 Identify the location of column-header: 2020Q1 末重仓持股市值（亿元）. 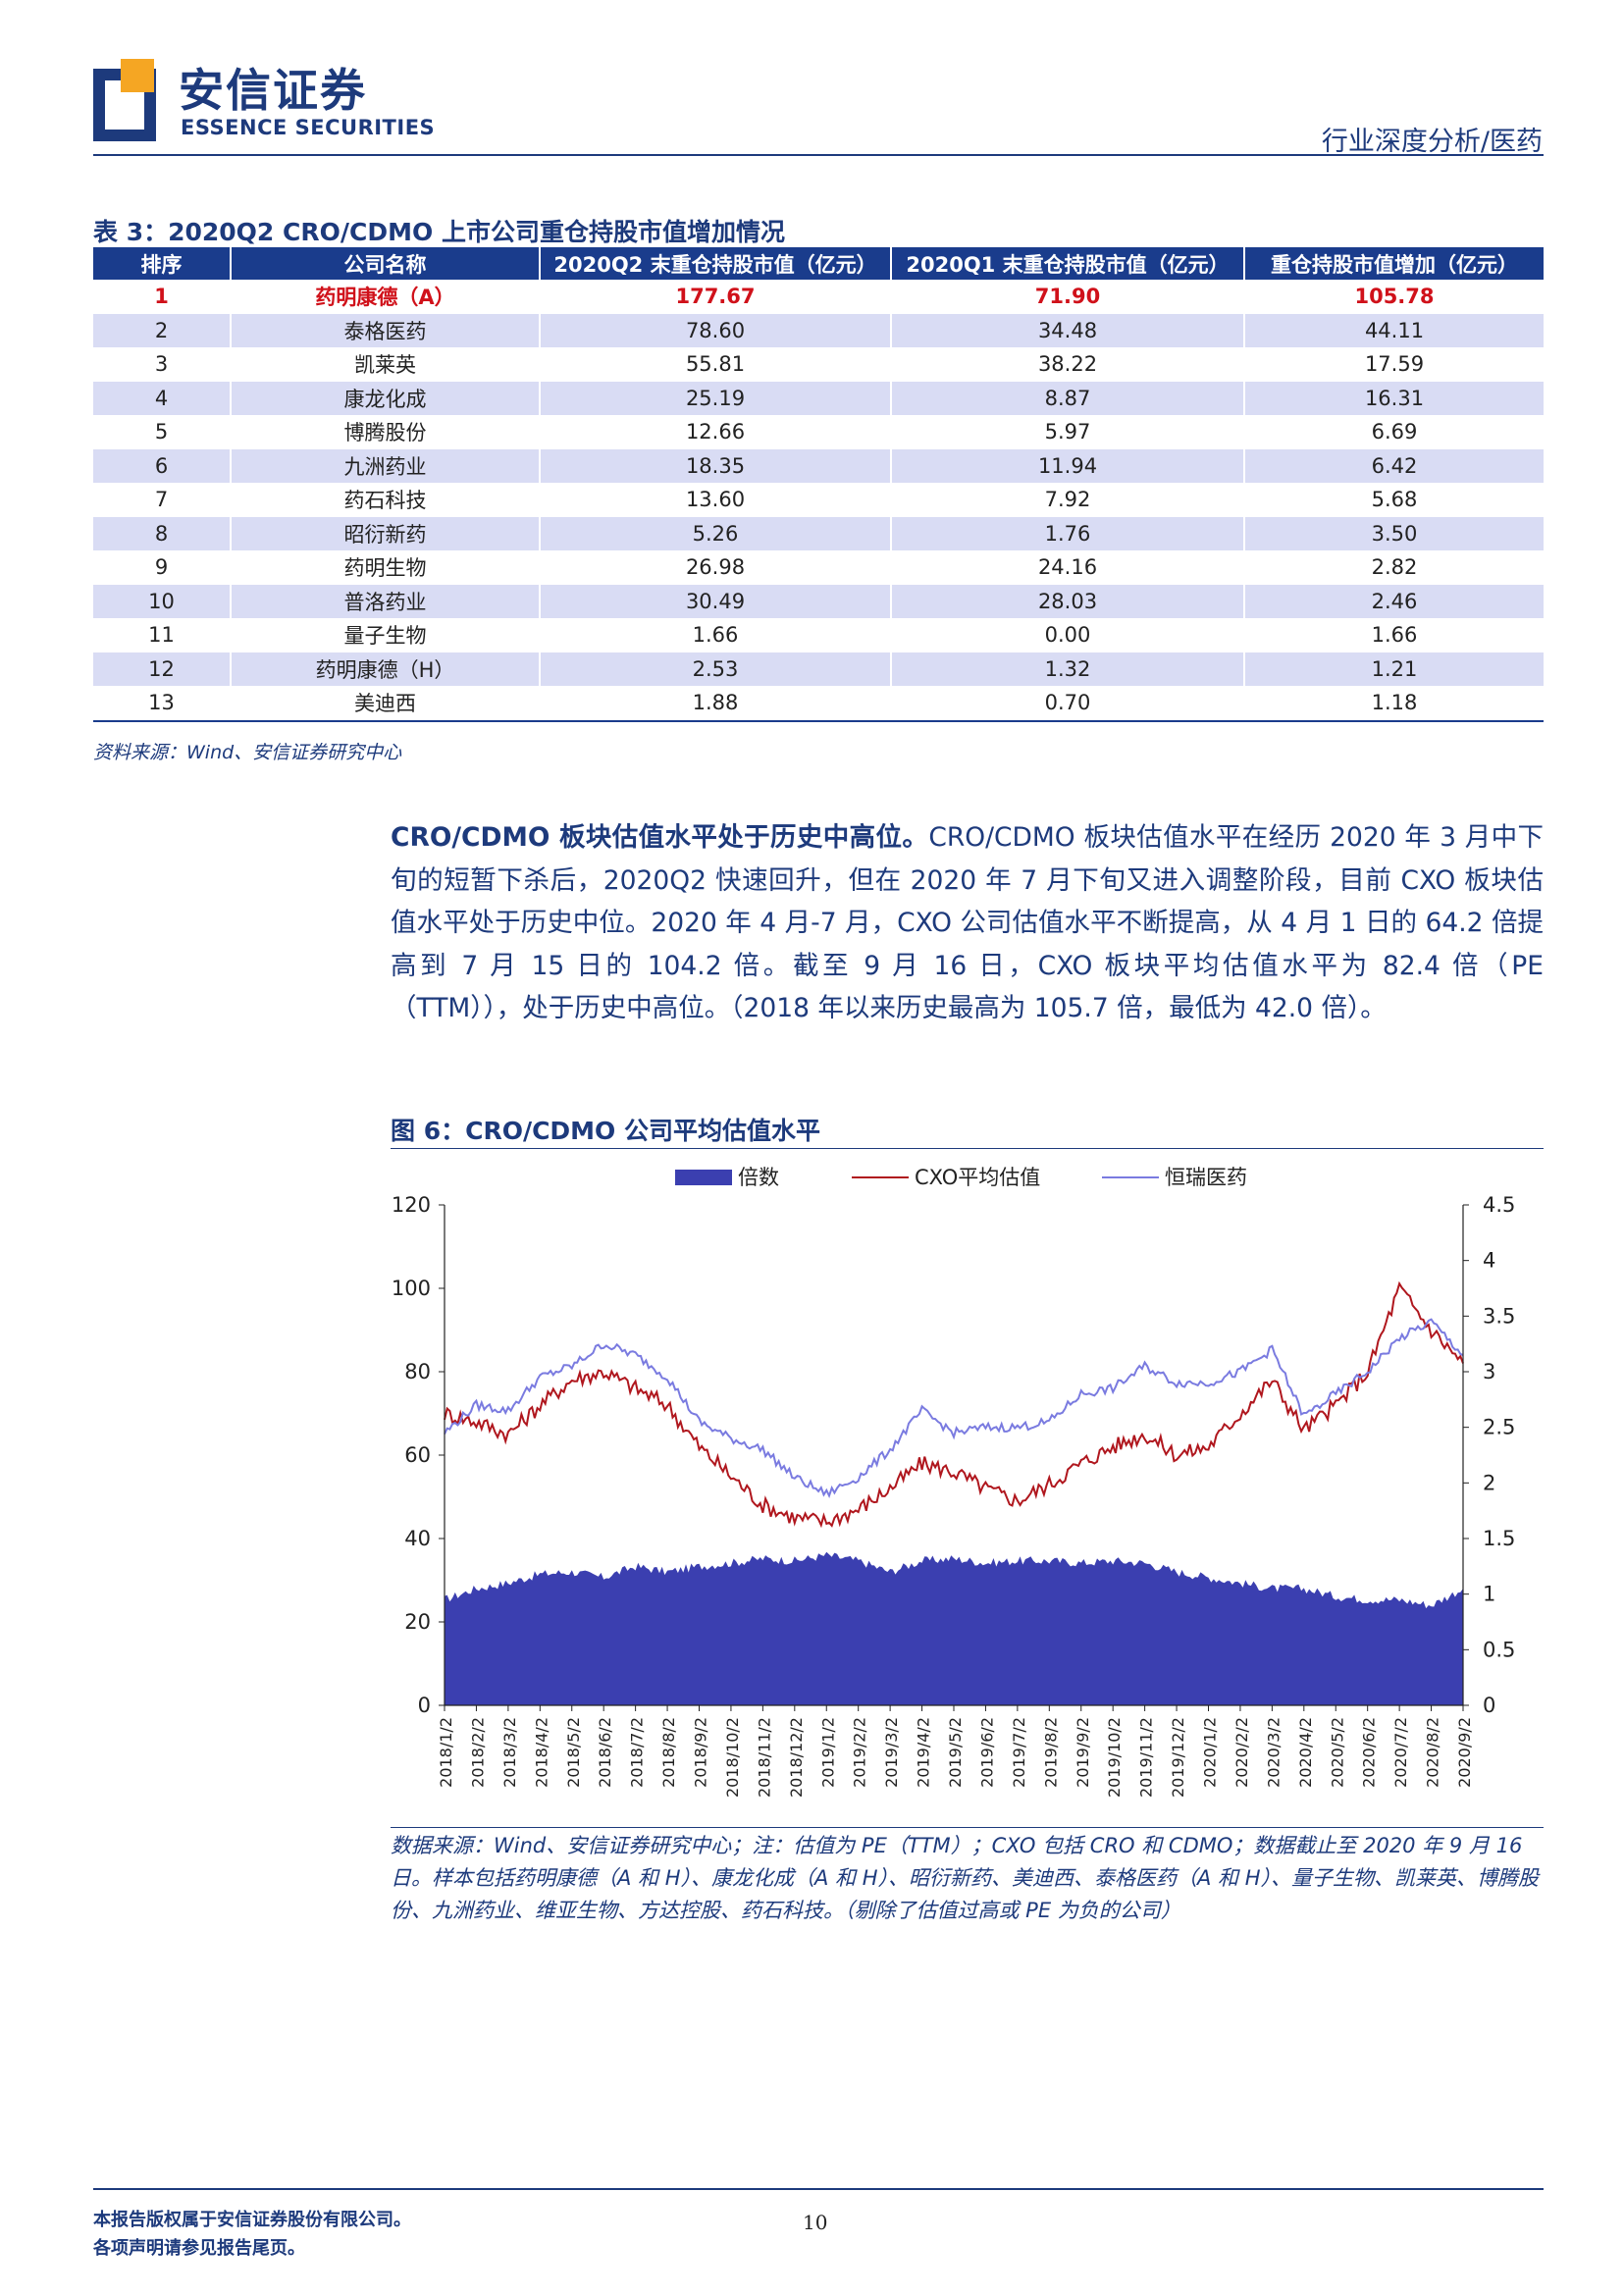
(1068, 263).